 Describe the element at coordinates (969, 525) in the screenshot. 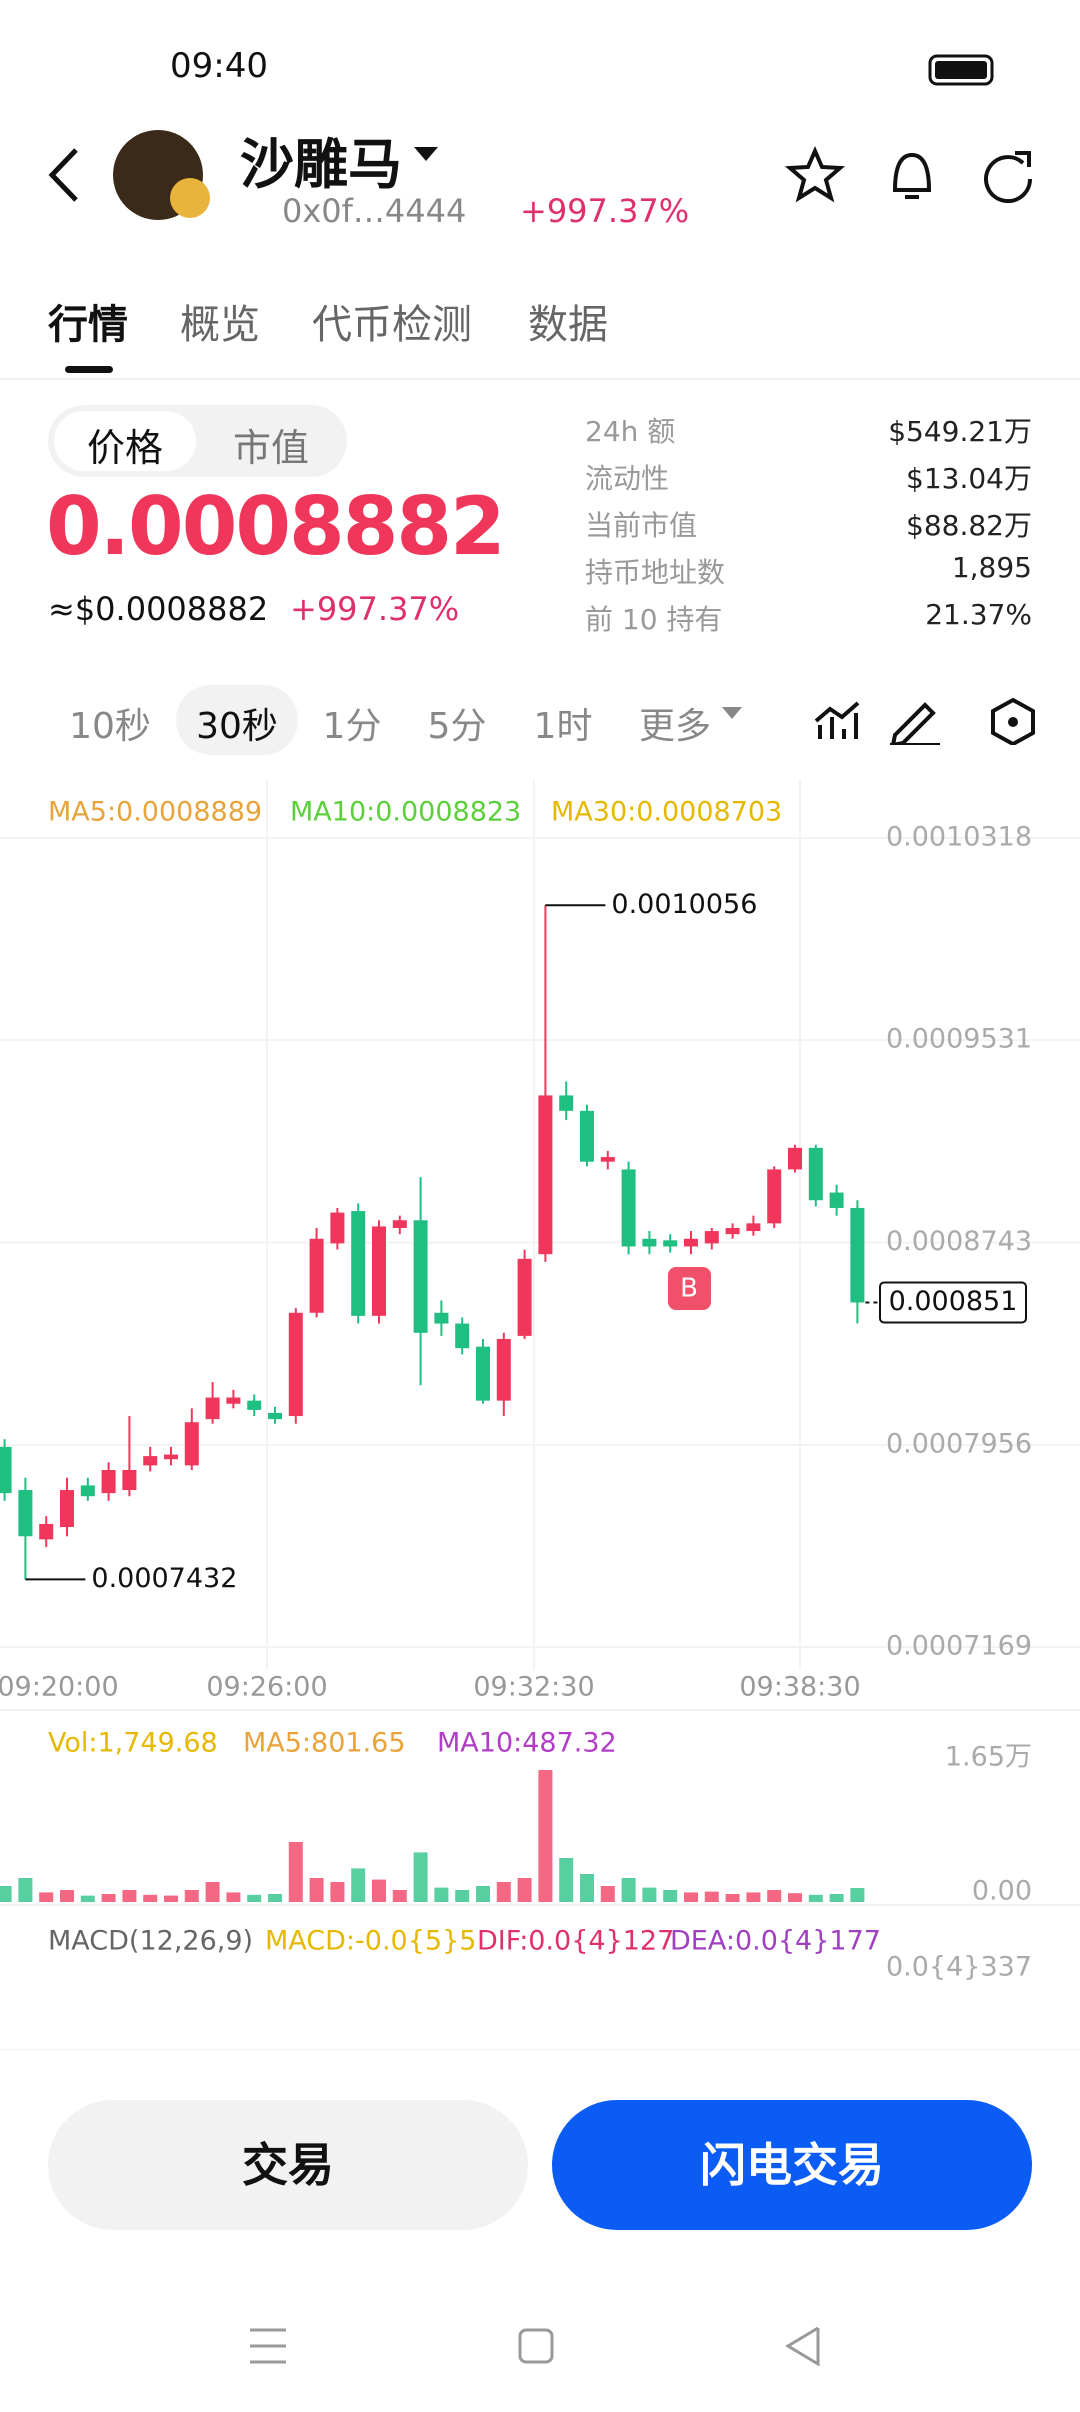

I see `stat-value: $88.82万` at that location.